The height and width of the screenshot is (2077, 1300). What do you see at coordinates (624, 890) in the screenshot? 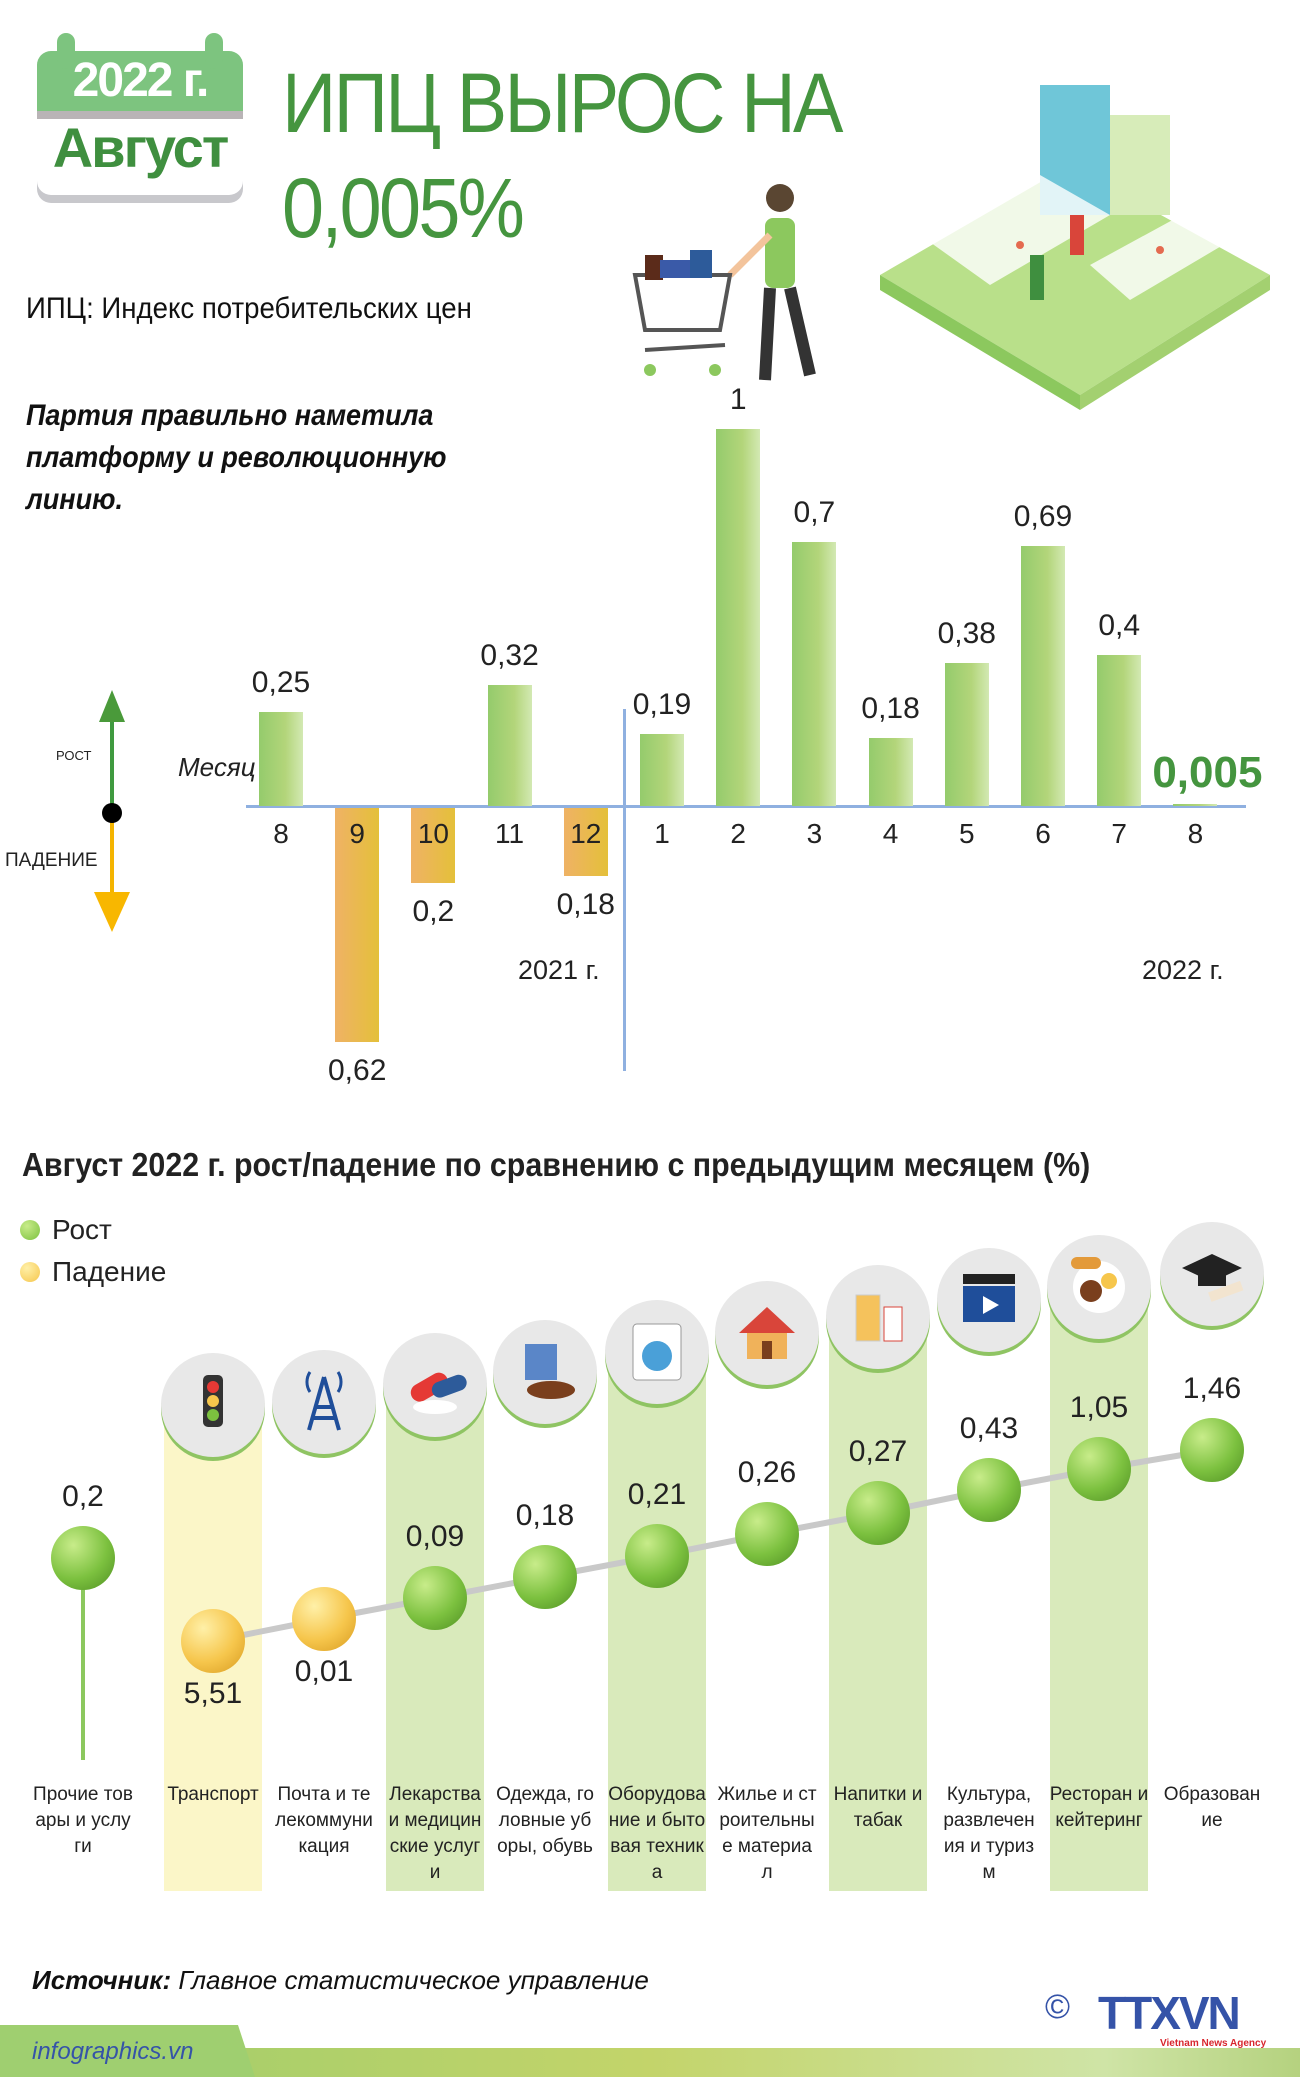
I see `year-divider` at bounding box center [624, 890].